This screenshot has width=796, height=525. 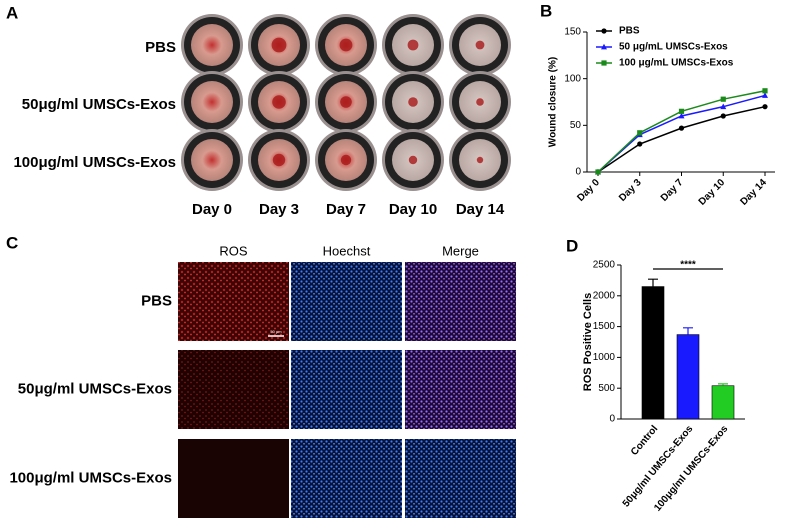 What do you see at coordinates (346, 209) in the screenshot?
I see `column-label: Day 7` at bounding box center [346, 209].